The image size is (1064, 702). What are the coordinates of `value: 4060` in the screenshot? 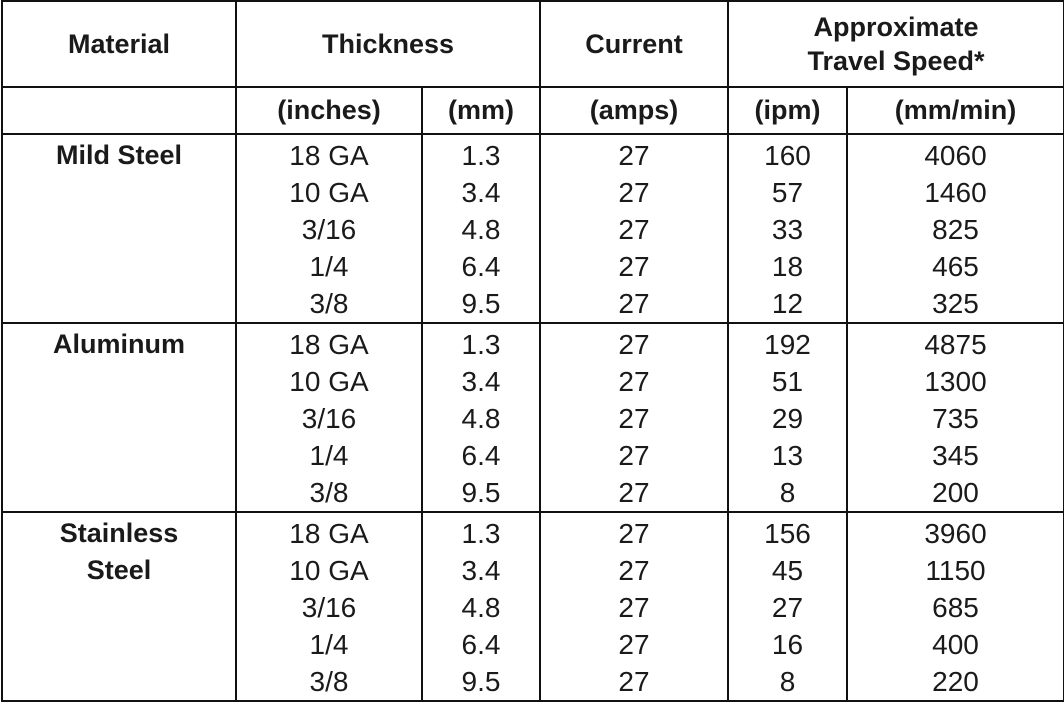 It's located at (955, 155).